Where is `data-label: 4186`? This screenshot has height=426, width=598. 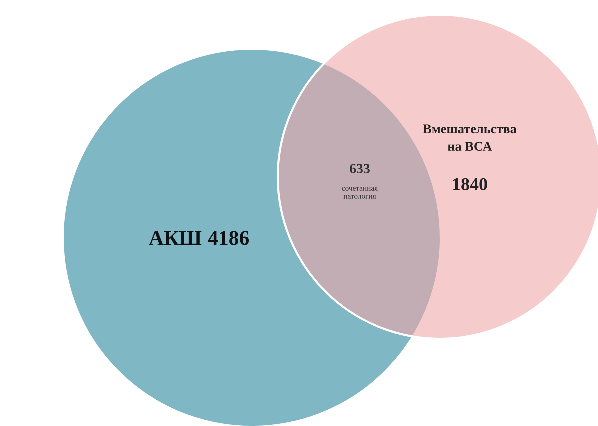
data-label: 4186 is located at coordinates (229, 238).